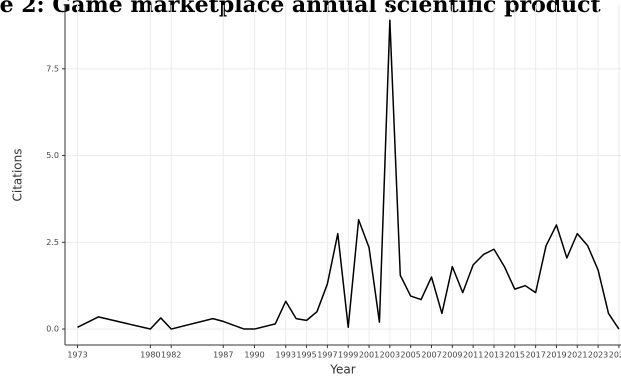 This screenshot has width=621, height=379. What do you see at coordinates (171, 355) in the screenshot?
I see `x-tick-label: 1982` at bounding box center [171, 355].